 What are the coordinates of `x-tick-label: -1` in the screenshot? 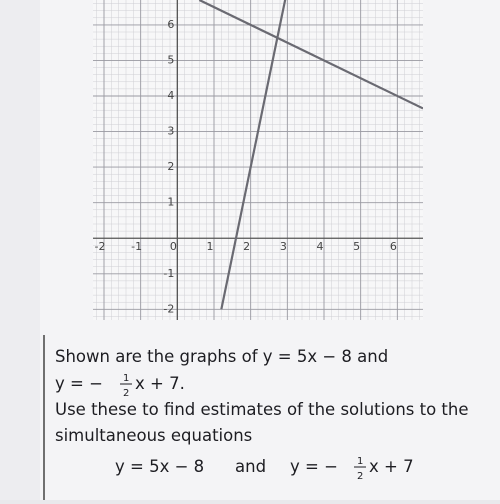 It's located at (136, 246).